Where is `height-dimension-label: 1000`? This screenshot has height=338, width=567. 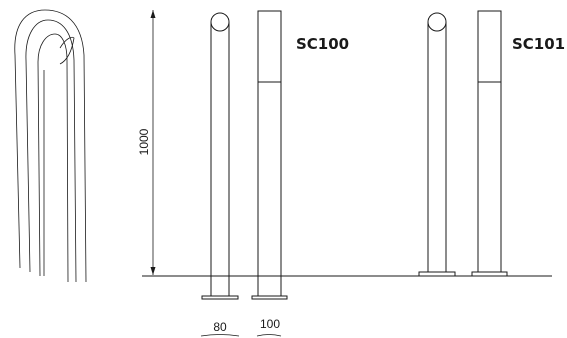 height-dimension-label: 1000 is located at coordinates (144, 141).